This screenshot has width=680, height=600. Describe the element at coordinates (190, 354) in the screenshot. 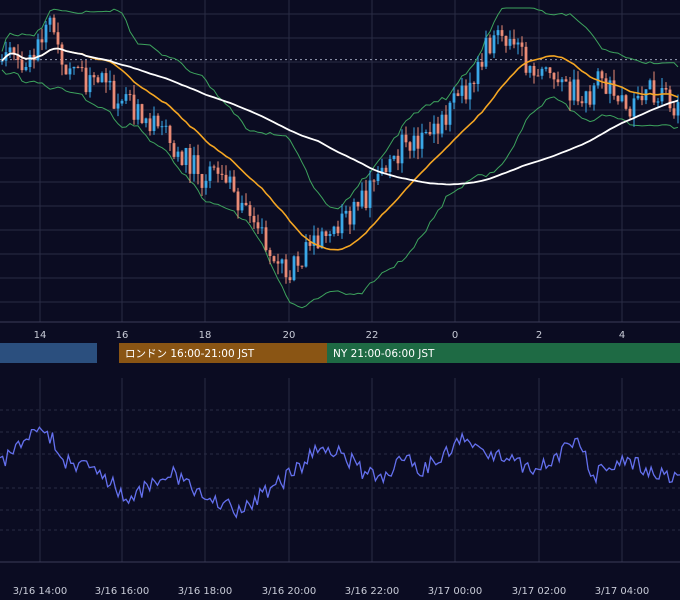

I see `session-label-1: ロンドン 16:00-21:00 JST` at that location.